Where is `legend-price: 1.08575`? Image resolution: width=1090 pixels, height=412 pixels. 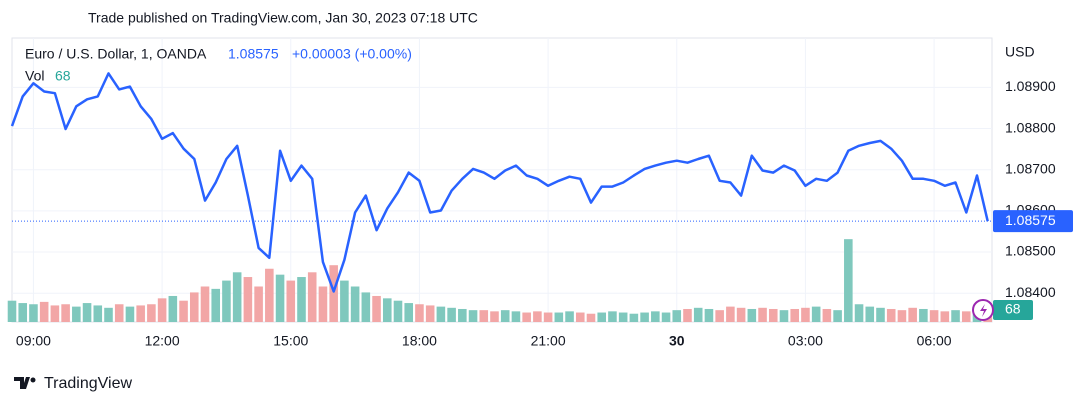
legend-price: 1.08575 is located at coordinates (253, 54).